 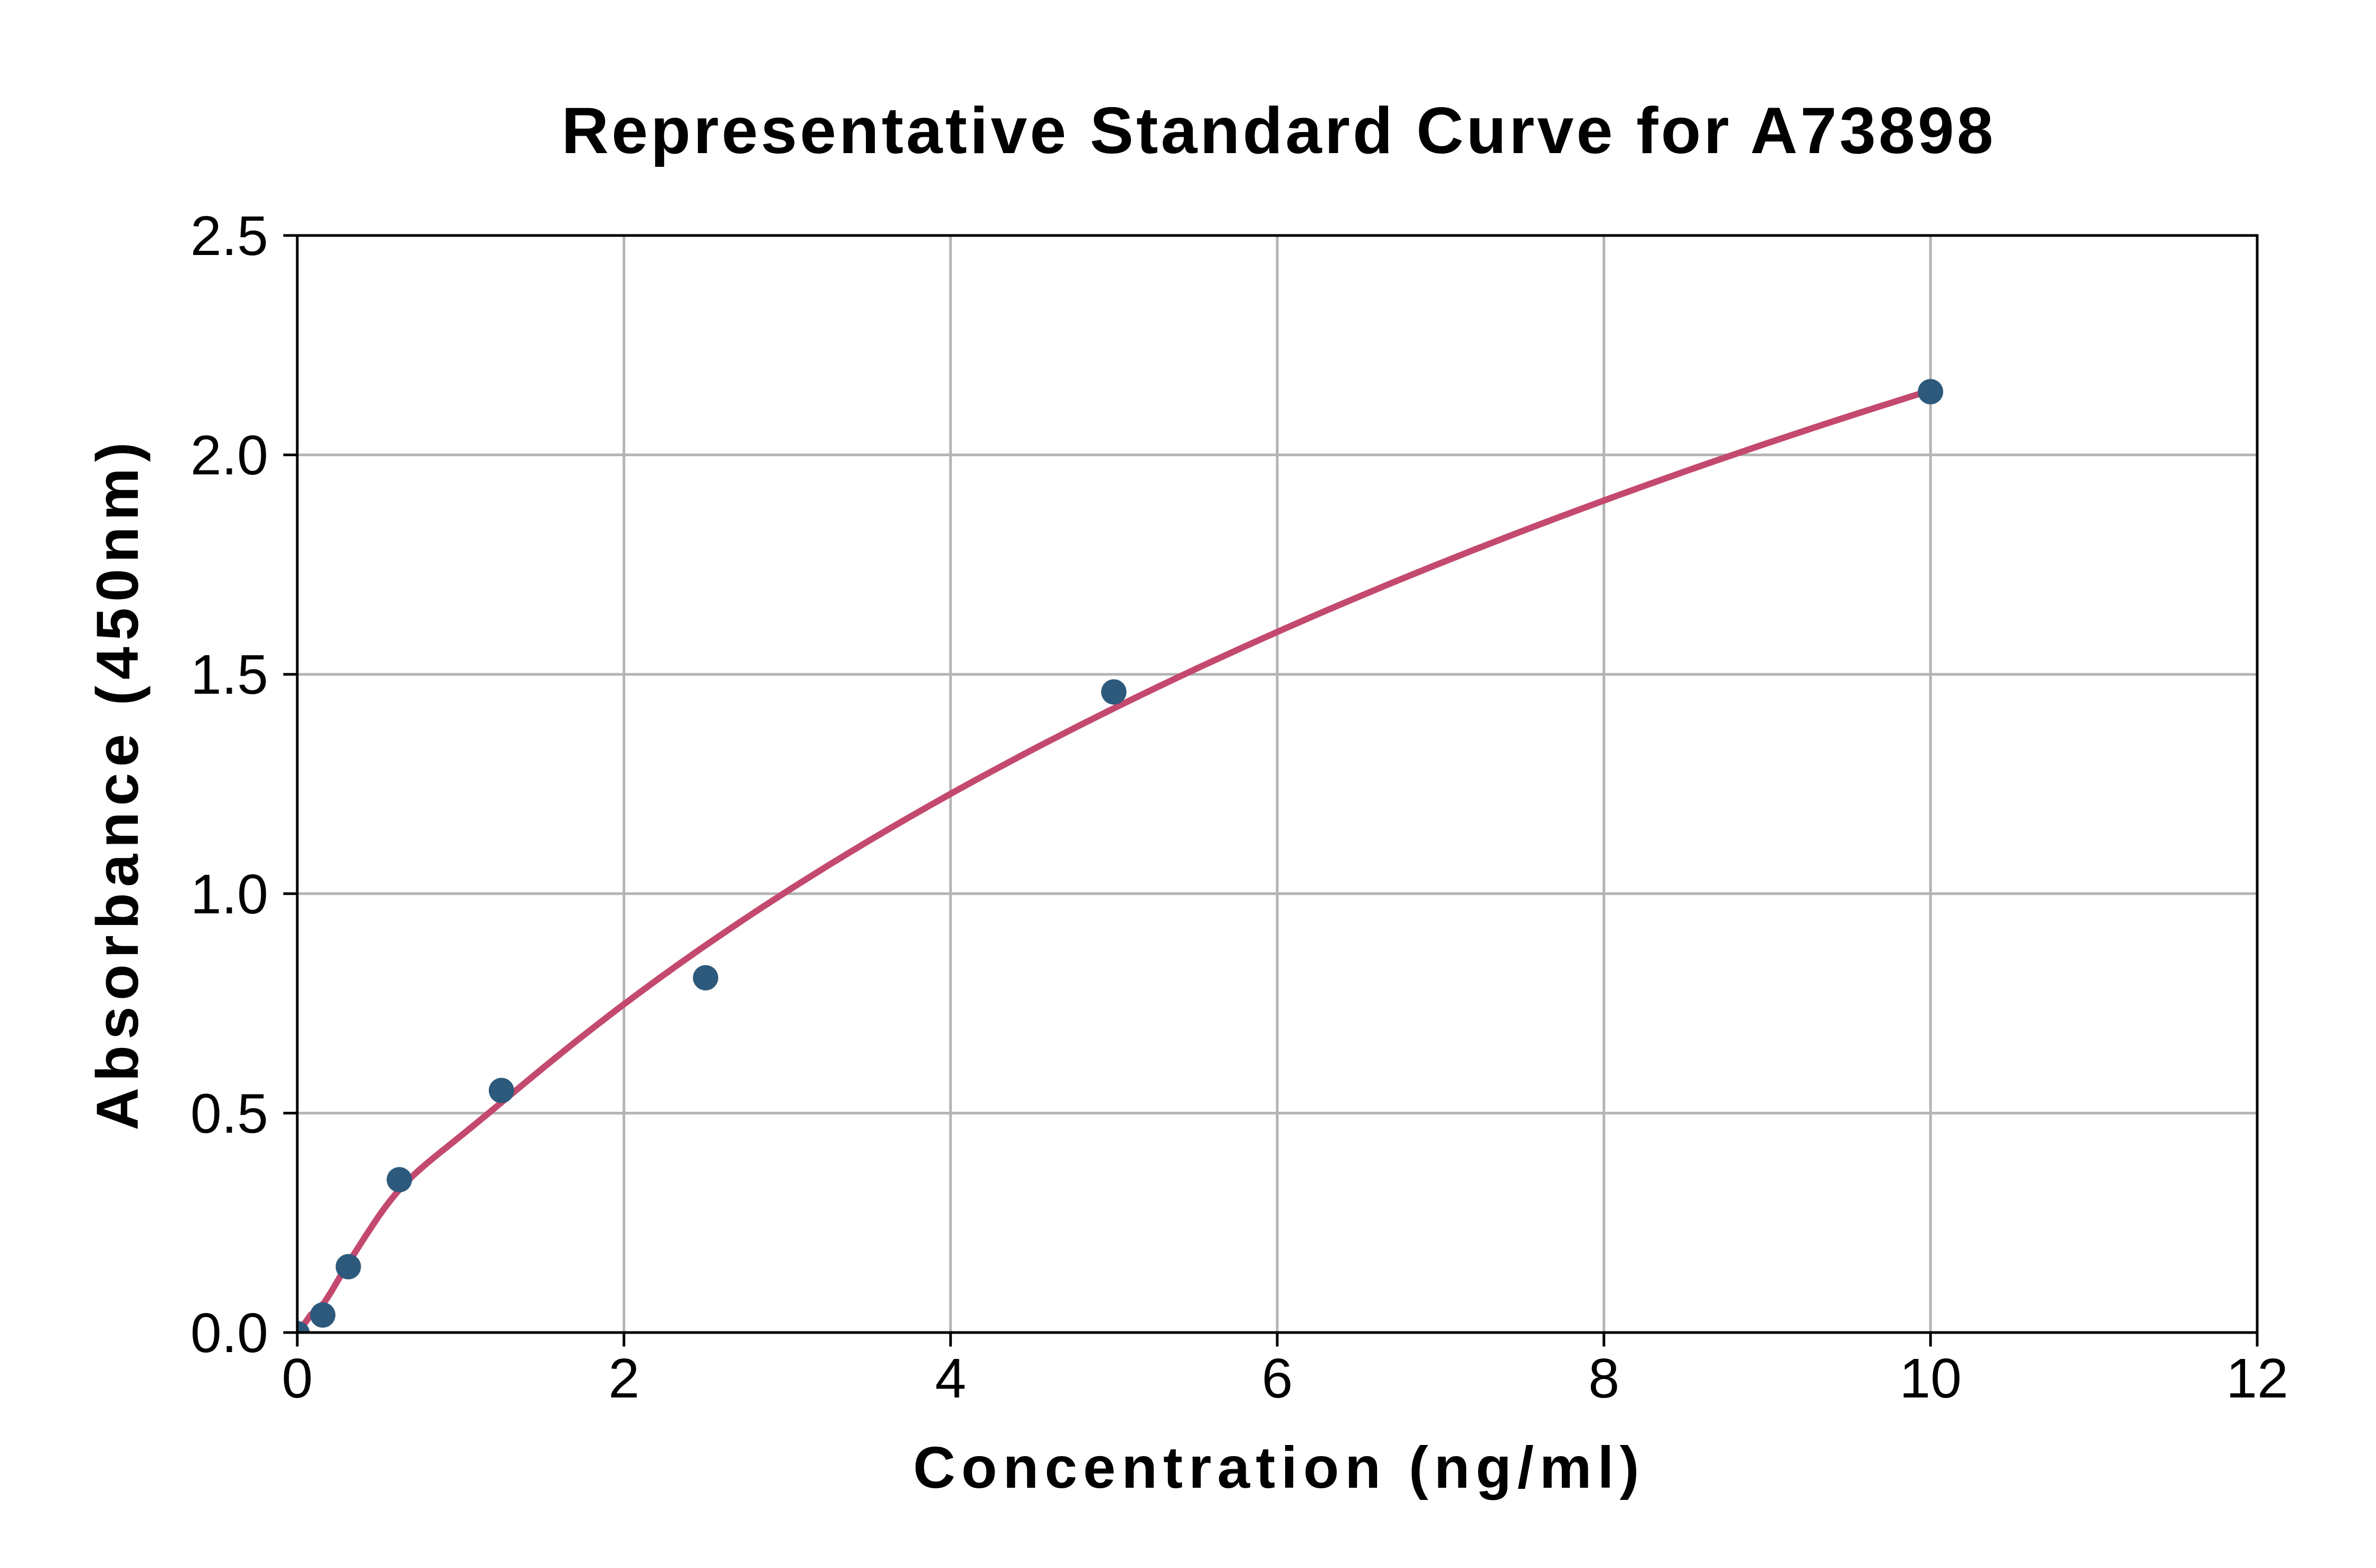 I want to click on svg-text: 0, so click(x=298, y=1379).